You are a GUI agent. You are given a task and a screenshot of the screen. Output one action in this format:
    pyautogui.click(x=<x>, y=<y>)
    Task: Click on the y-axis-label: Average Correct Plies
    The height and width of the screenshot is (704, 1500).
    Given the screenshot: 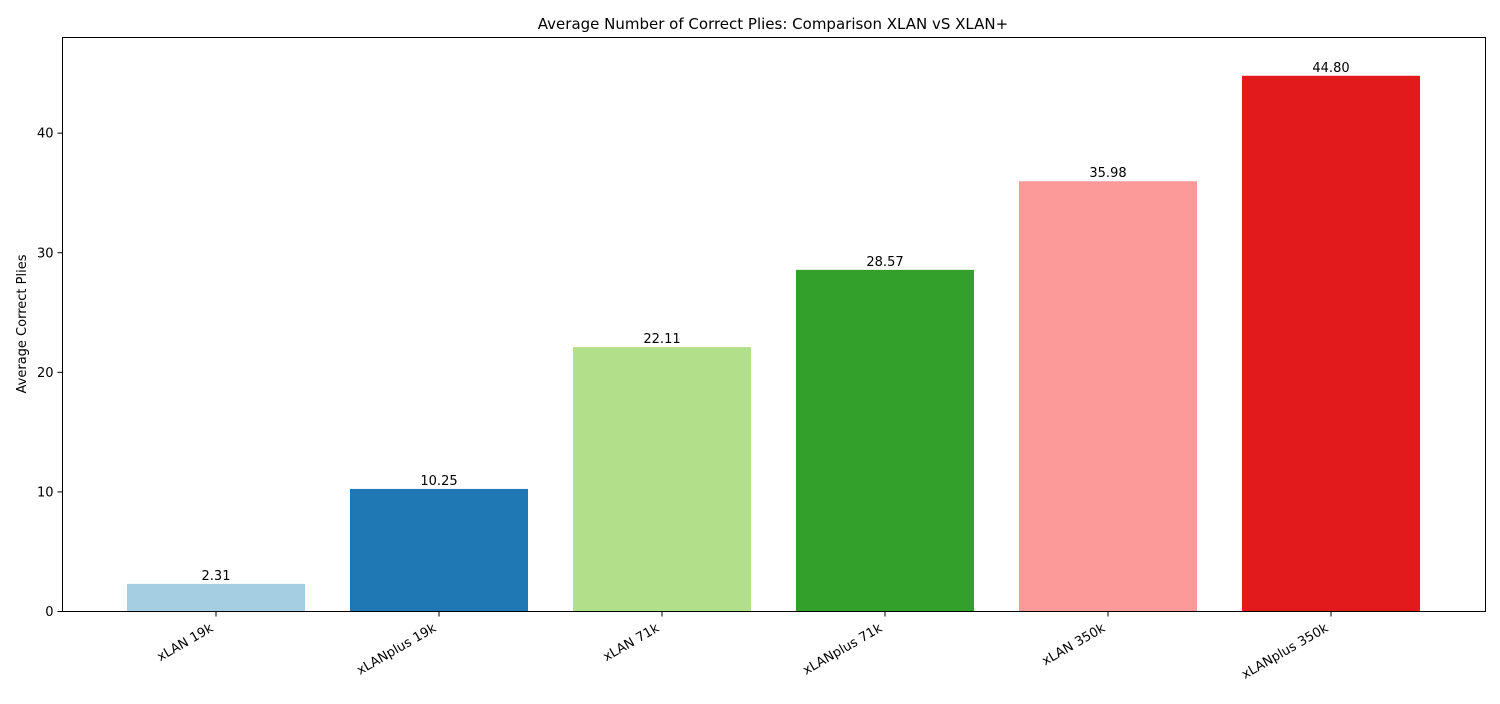 What is the action you would take?
    pyautogui.click(x=22, y=323)
    